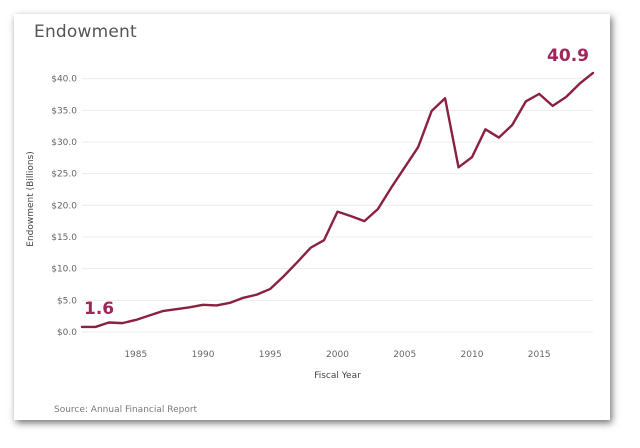  What do you see at coordinates (64, 111) in the screenshot?
I see `y-tick-label: $35.0` at bounding box center [64, 111].